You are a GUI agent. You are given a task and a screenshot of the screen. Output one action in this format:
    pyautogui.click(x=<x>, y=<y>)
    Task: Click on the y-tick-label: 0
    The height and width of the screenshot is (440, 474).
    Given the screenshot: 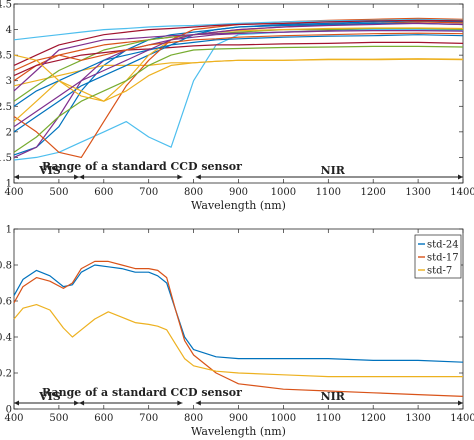 What is the action you would take?
    pyautogui.click(x=9, y=410)
    